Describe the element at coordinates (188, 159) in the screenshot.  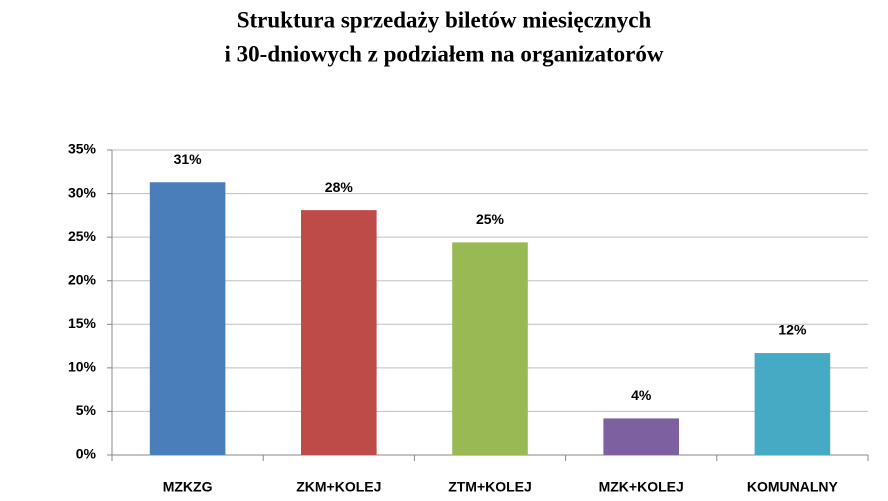
I see `data-label: 31%` at that location.